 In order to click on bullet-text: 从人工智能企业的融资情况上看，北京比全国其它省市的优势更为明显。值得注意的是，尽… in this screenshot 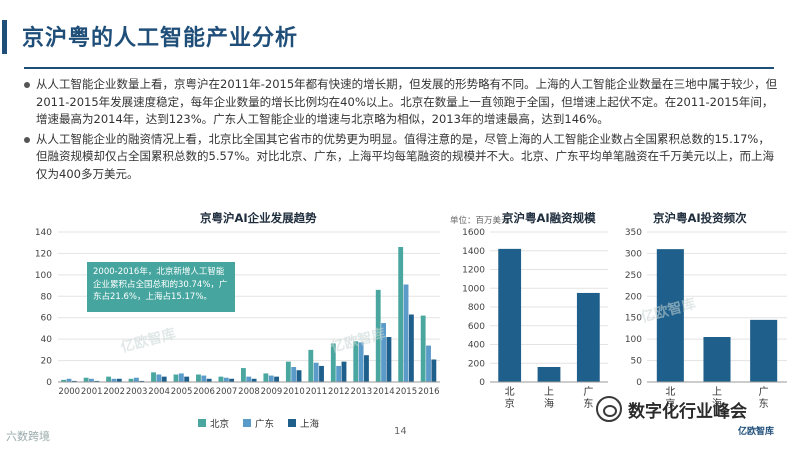, I will do `click(405, 156)`.